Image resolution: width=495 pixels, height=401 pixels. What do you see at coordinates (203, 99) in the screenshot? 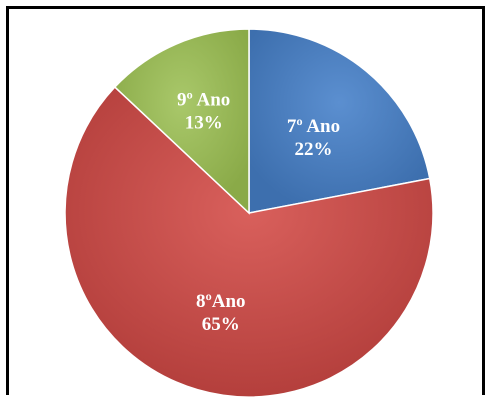
I see `slice-label-3: 9º Ano` at bounding box center [203, 99].